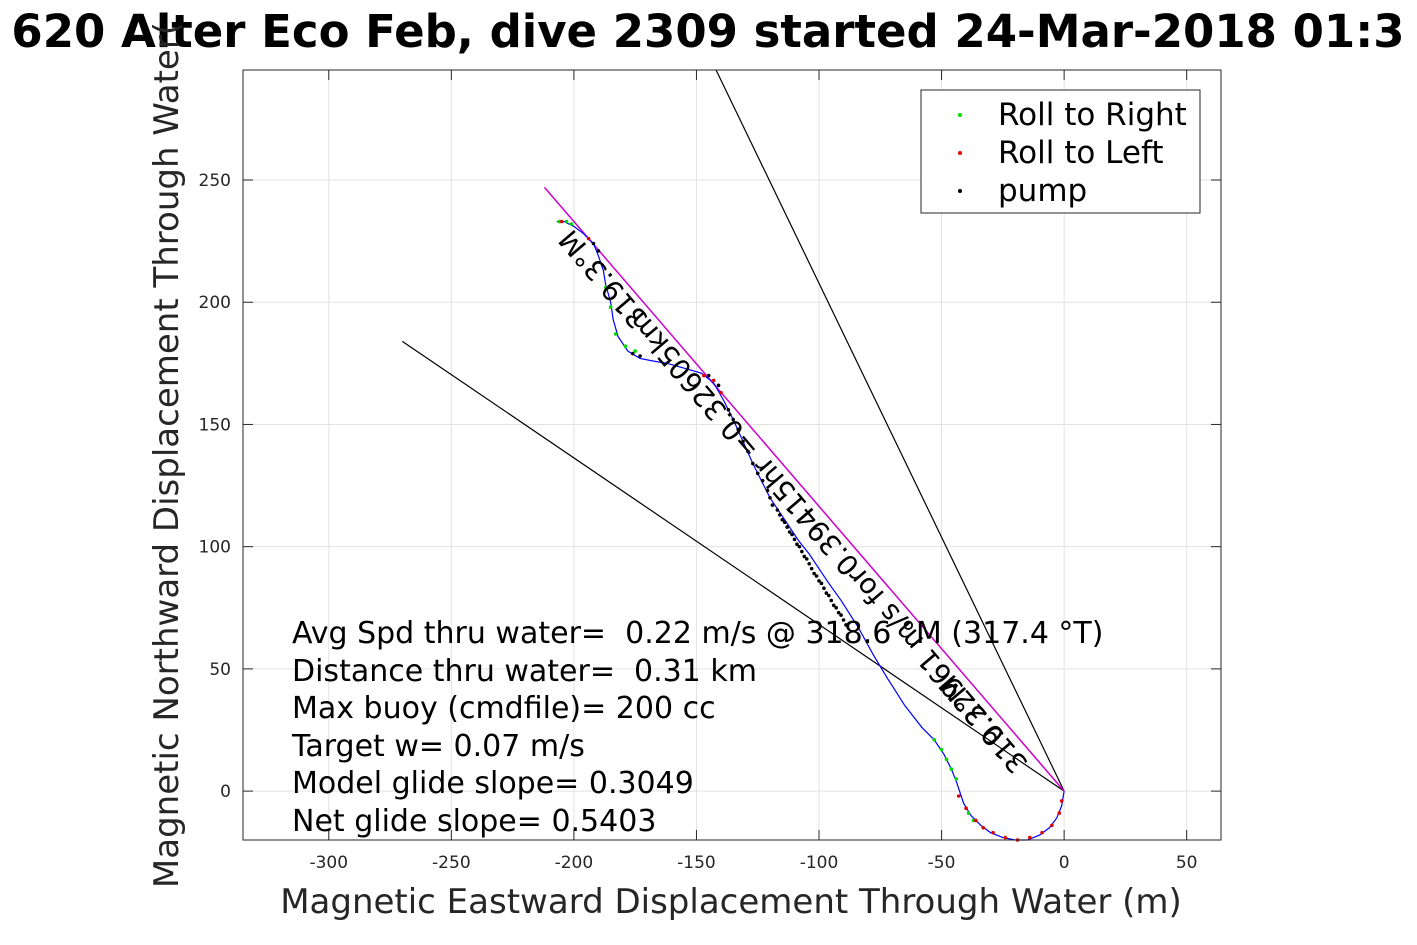 This screenshot has height=945, width=1417. Describe the element at coordinates (819, 863) in the screenshot. I see `x-tick-label: -100` at that location.